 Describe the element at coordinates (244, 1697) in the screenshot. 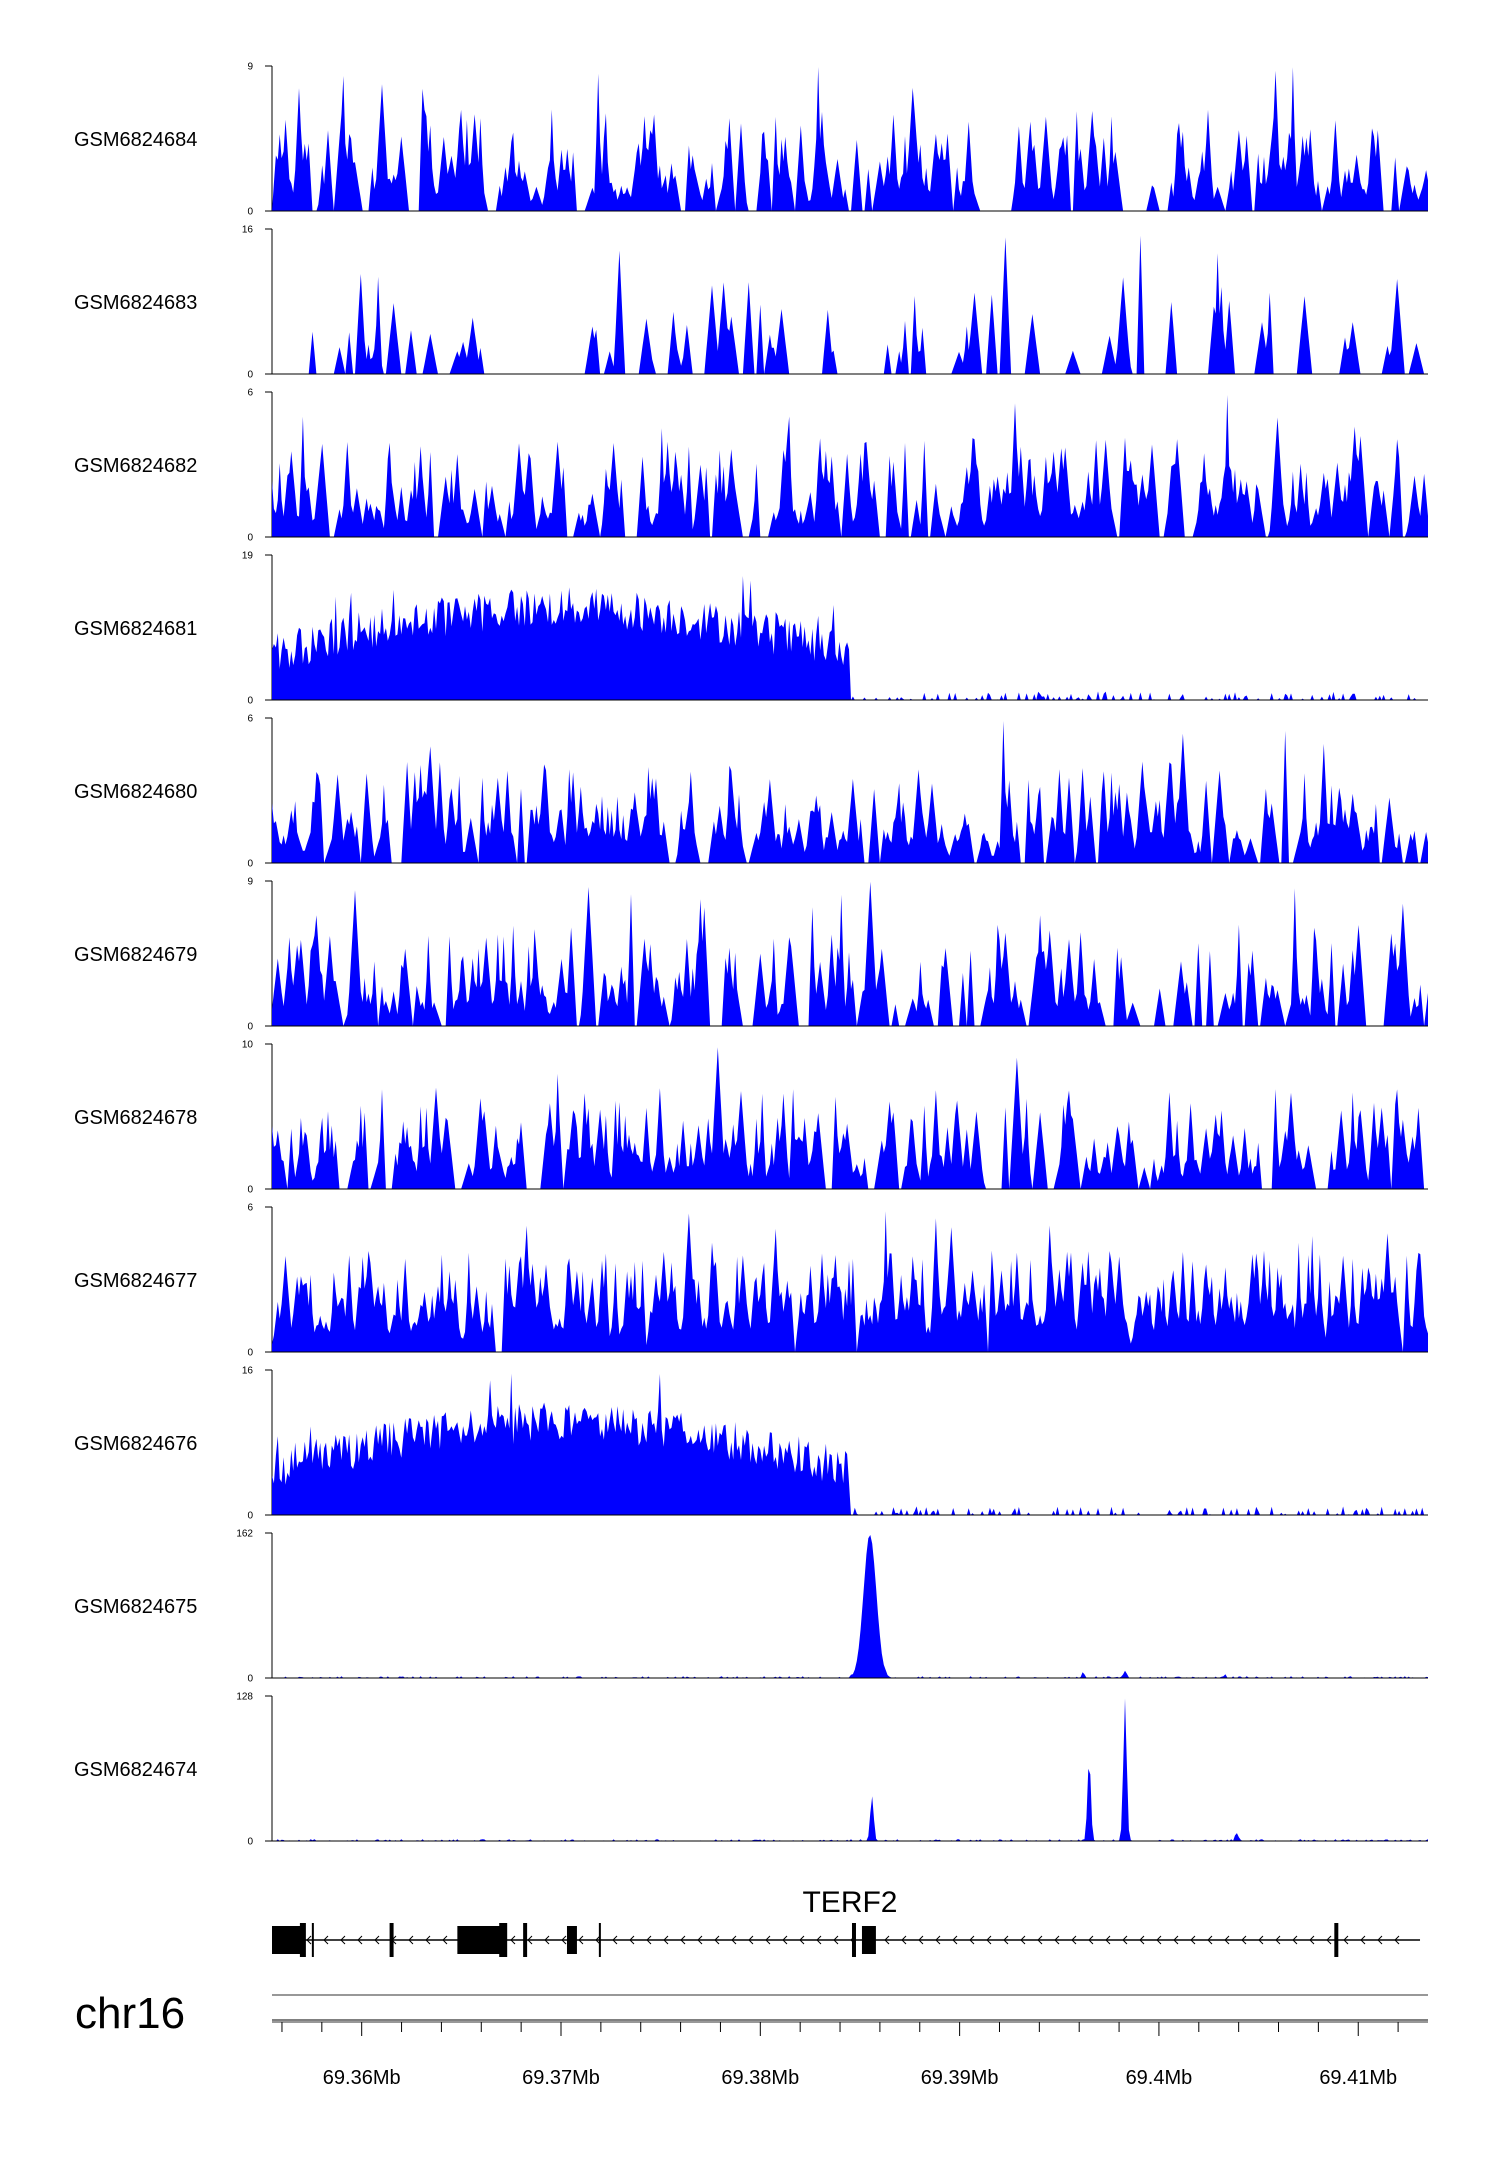

I see `y-tick-label: 128` at that location.